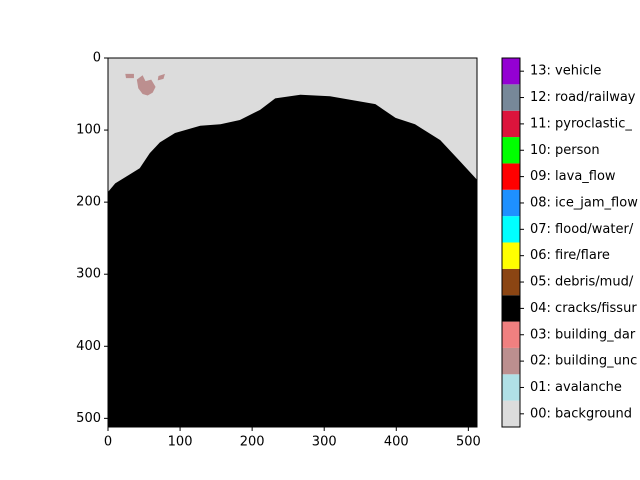 The width and height of the screenshot is (640, 480). What do you see at coordinates (88, 274) in the screenshot?
I see `y-tick-label: 300` at bounding box center [88, 274].